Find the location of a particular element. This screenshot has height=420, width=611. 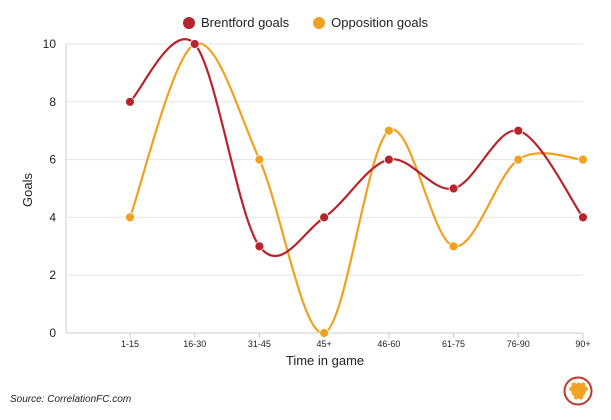

x-tick-label: 16-30 is located at coordinates (194, 344).